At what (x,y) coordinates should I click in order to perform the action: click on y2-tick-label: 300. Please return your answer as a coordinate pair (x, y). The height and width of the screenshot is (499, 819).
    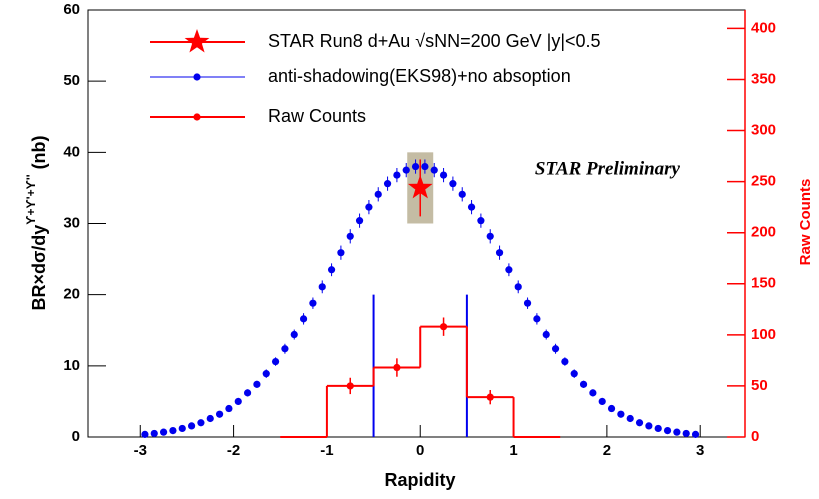
    Looking at the image, I should click on (763, 130).